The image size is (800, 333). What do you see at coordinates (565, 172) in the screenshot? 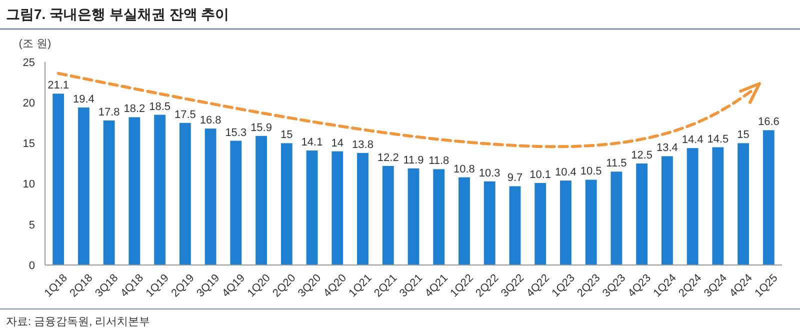
I see `data-label: 10.4` at bounding box center [565, 172].